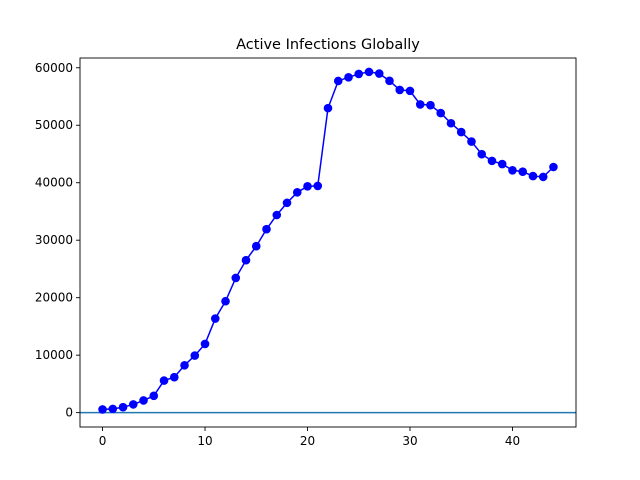  I want to click on x-tick-label-2: 20, so click(307, 441).